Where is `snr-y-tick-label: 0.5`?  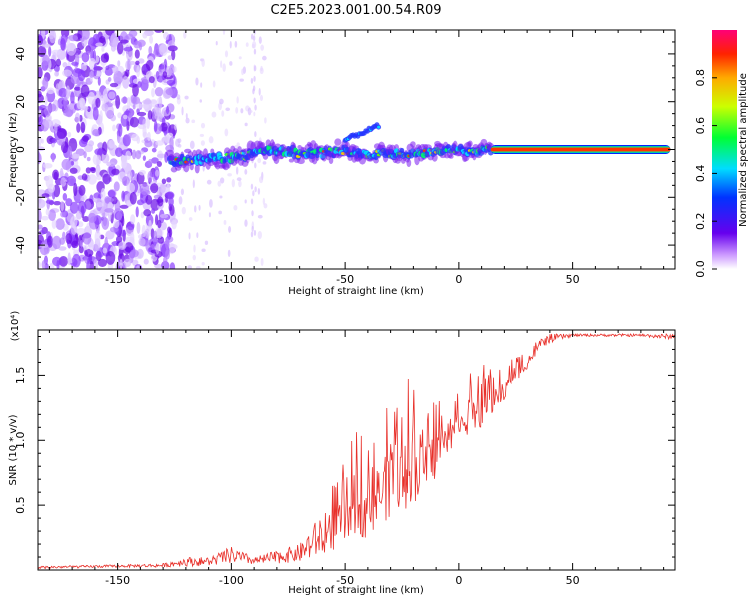 snr-y-tick-label: 0.5 is located at coordinates (20, 505).